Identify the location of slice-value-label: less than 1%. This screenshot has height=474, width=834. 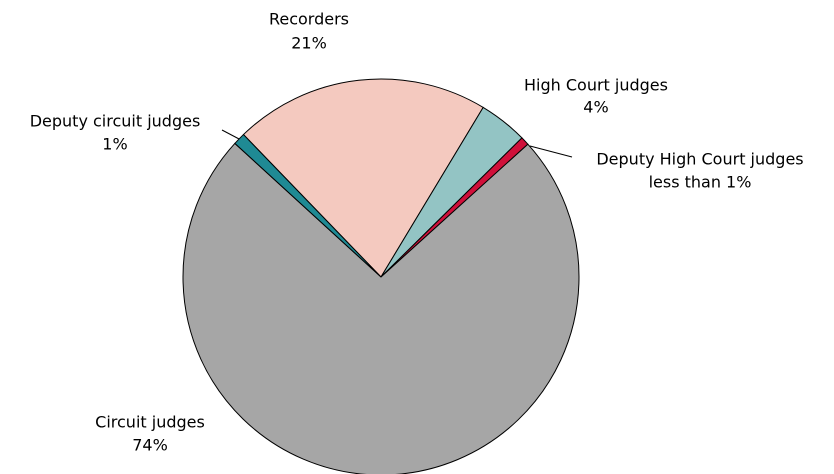
(700, 182).